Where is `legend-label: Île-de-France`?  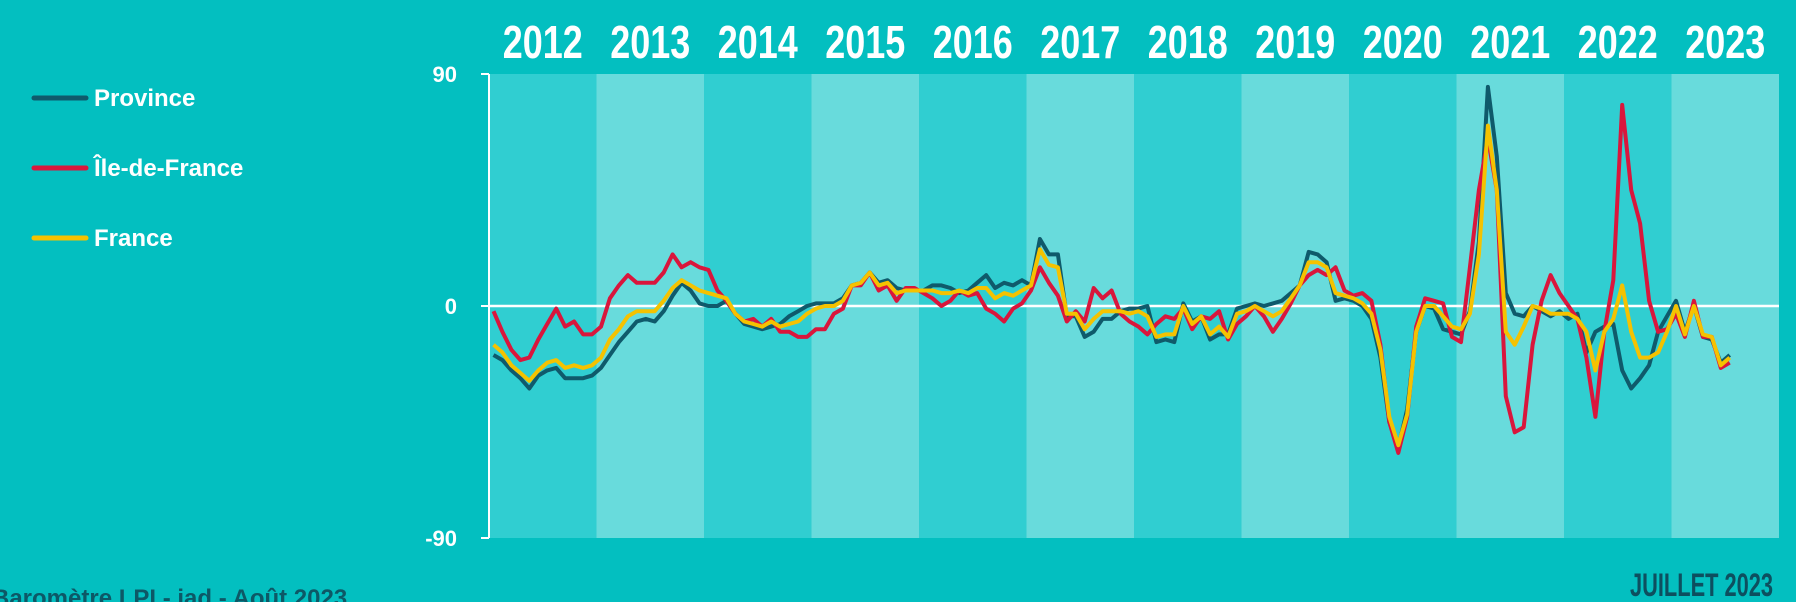 legend-label: Île-de-France is located at coordinates (168, 168).